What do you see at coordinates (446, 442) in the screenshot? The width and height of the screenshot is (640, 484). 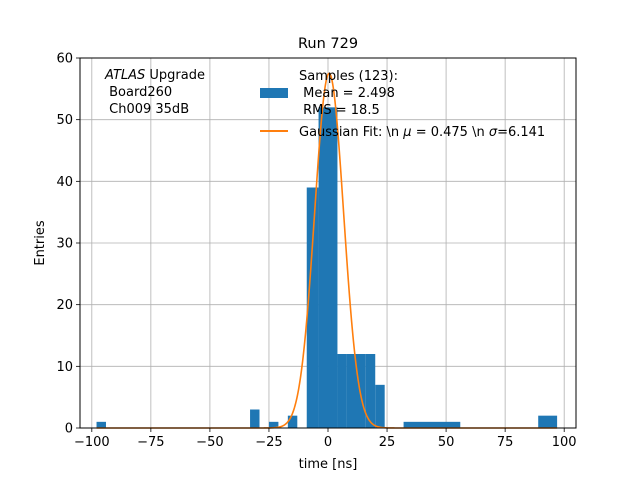 I see `x-tick-label: 50` at bounding box center [446, 442].